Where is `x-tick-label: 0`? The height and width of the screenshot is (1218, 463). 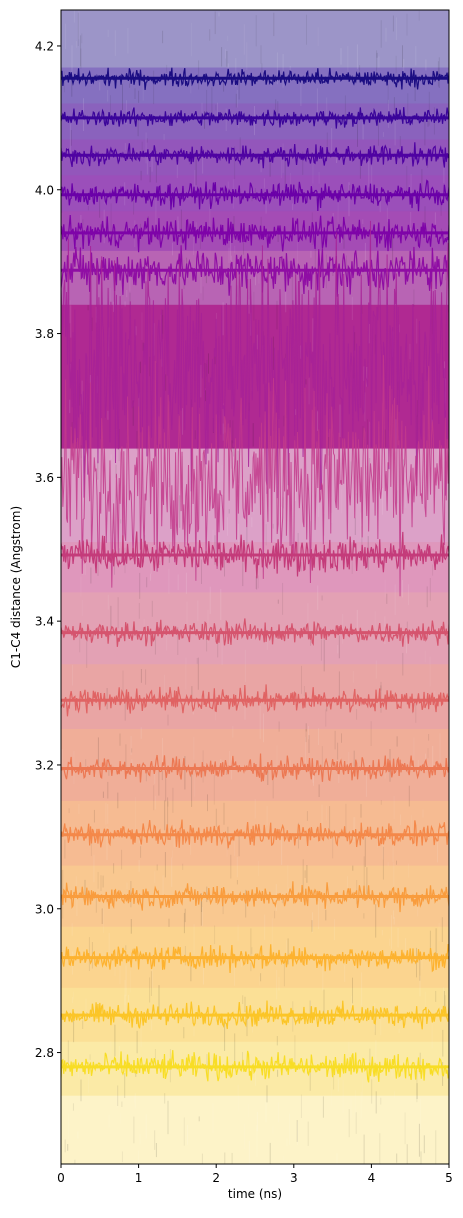
x-tick-label: 0 is located at coordinates (61, 1178).